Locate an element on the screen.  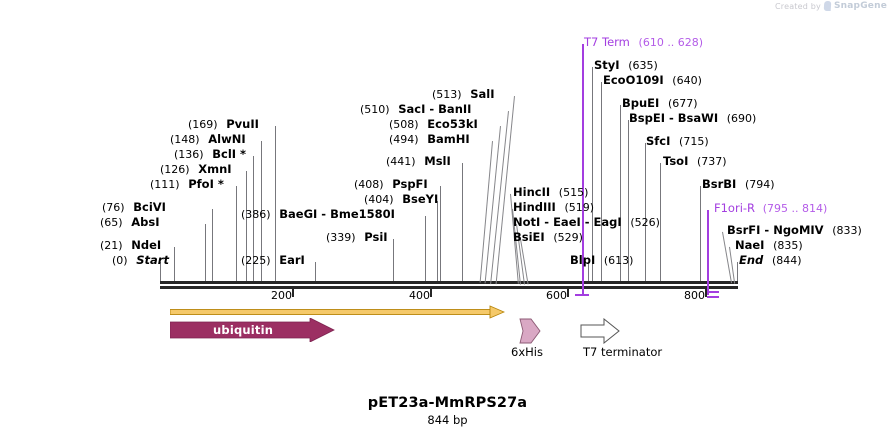
label-hindiii-name: HindIII is located at coordinates (534, 207).